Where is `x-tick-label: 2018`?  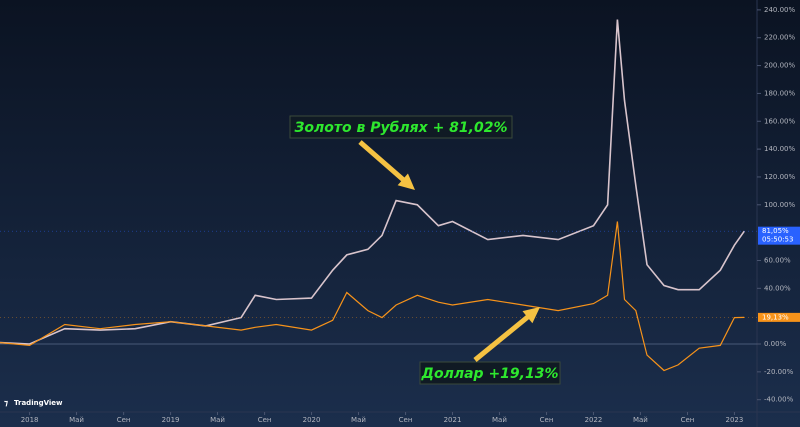
x-tick-label: 2018 is located at coordinates (30, 420).